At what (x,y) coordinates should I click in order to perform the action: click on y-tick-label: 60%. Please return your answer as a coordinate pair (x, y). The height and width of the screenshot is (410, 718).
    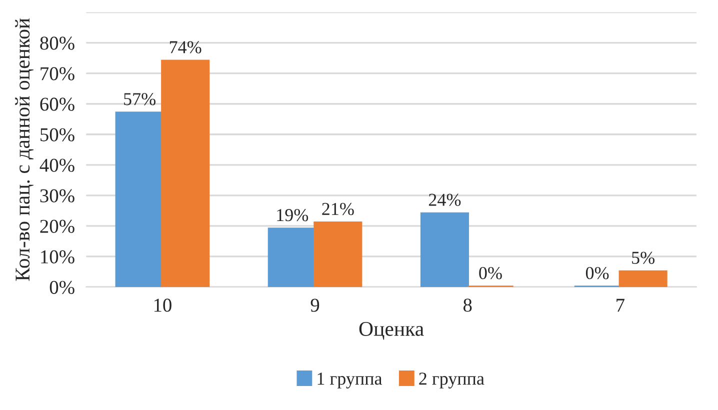
    Looking at the image, I should click on (57, 104).